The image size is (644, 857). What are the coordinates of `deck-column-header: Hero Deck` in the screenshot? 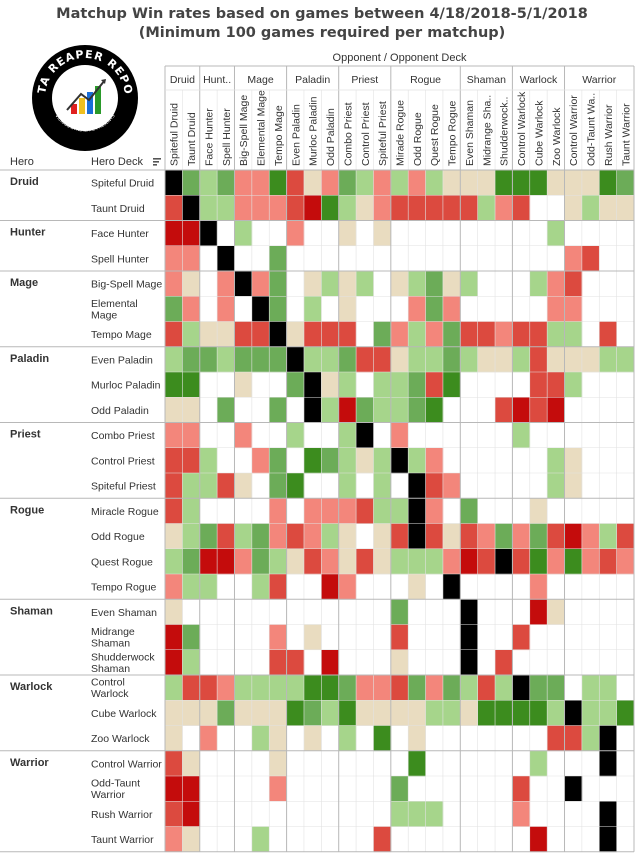 It's located at (117, 162).